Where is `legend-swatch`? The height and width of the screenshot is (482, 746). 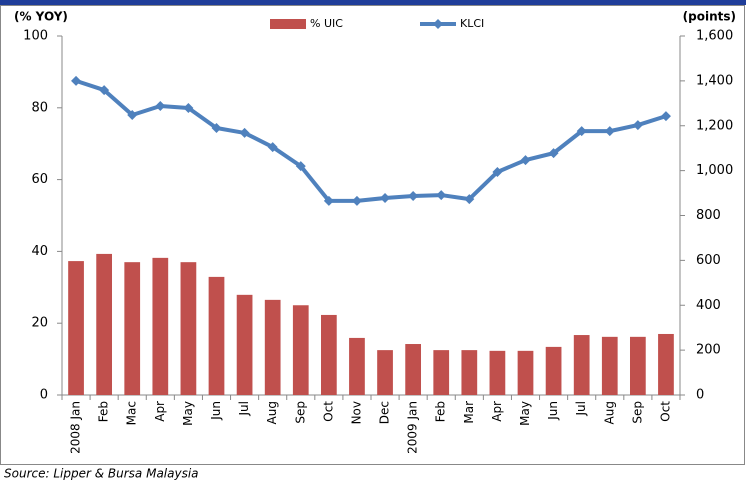
legend-swatch is located at coordinates (288, 24).